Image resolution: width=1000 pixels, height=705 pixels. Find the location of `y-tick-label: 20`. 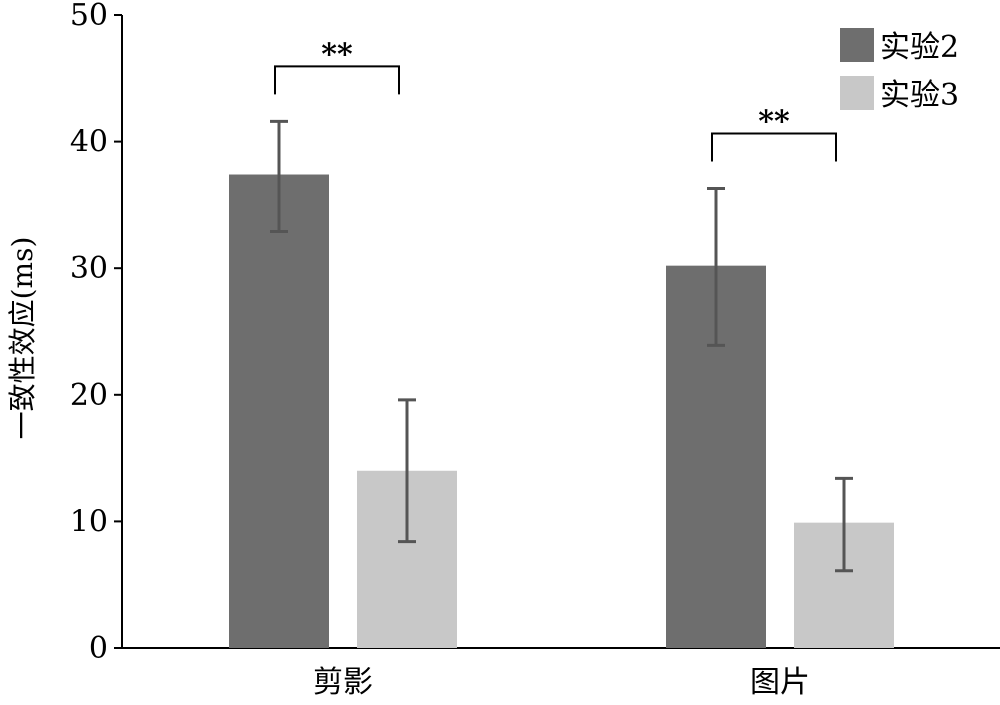

y-tick-label: 20 is located at coordinates (89, 395).